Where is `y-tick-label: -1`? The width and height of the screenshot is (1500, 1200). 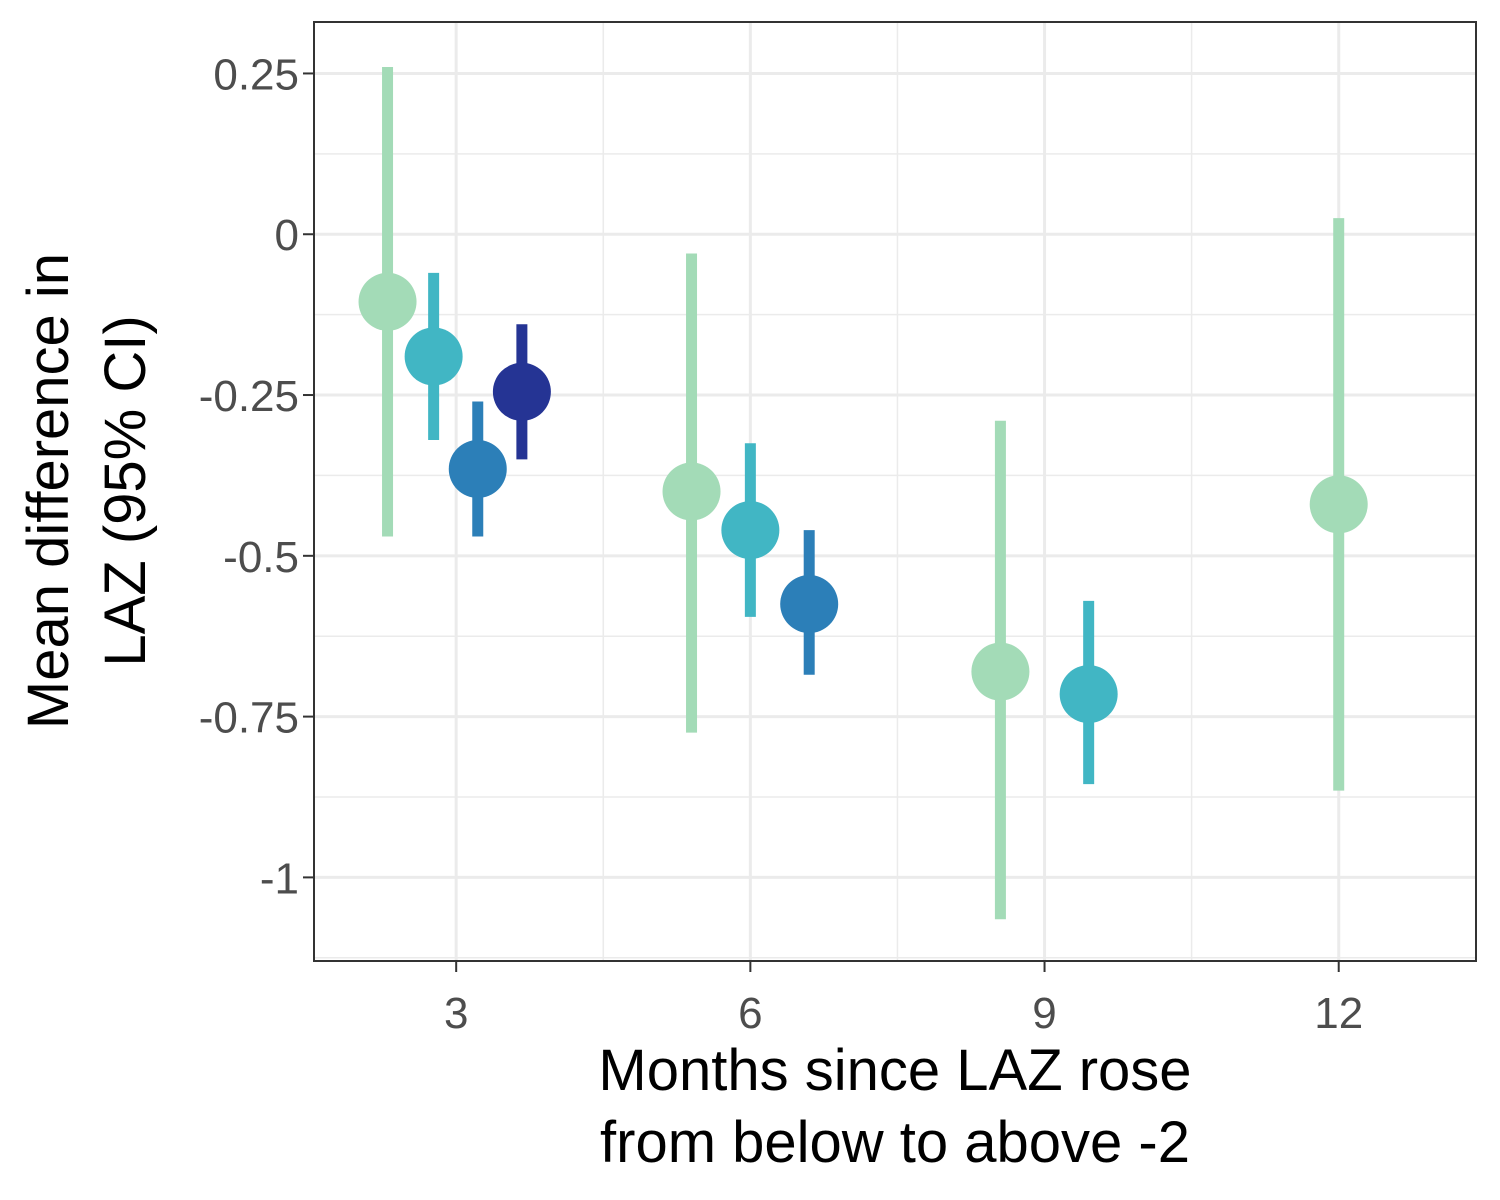 y-tick-label: -1 is located at coordinates (279, 878).